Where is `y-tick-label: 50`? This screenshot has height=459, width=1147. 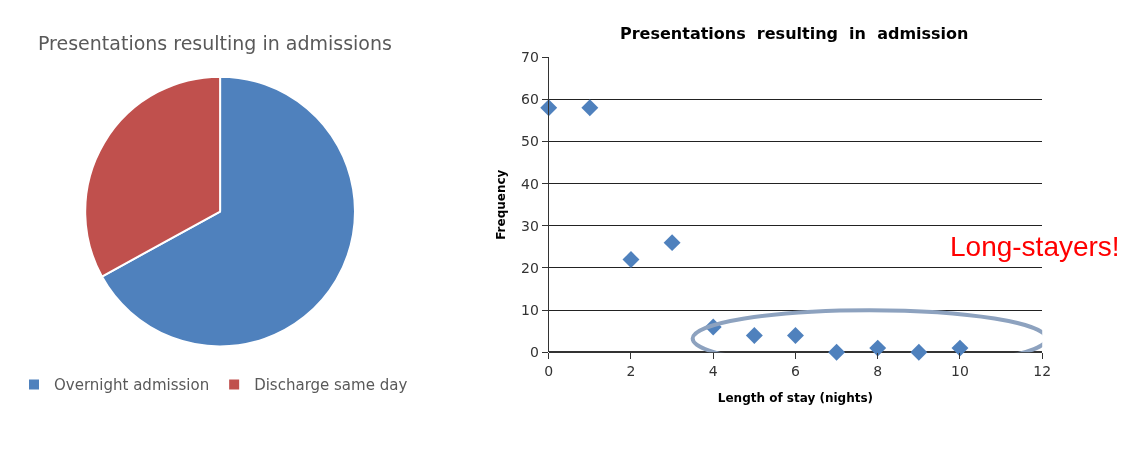 y-tick-label: 50 is located at coordinates (530, 141).